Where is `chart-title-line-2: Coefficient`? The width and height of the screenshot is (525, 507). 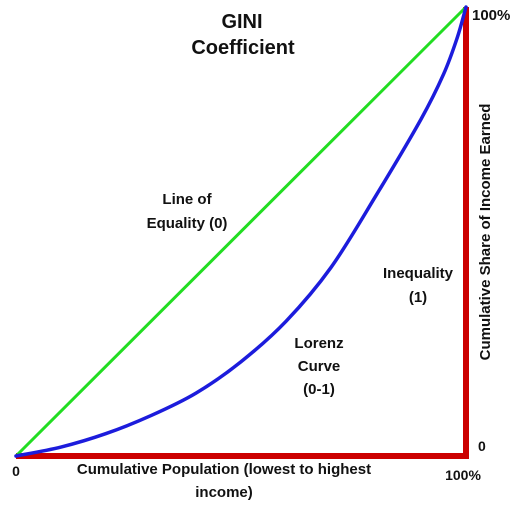 chart-title-line-2: Coefficient is located at coordinates (243, 48).